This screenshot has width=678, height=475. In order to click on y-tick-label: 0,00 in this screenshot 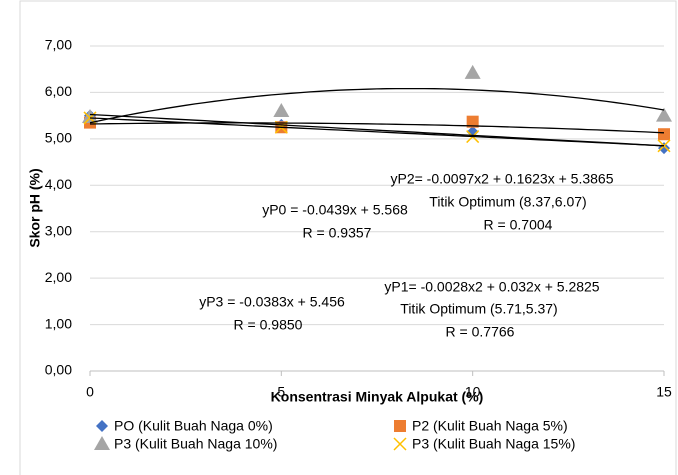, I will do `click(58, 370)`.